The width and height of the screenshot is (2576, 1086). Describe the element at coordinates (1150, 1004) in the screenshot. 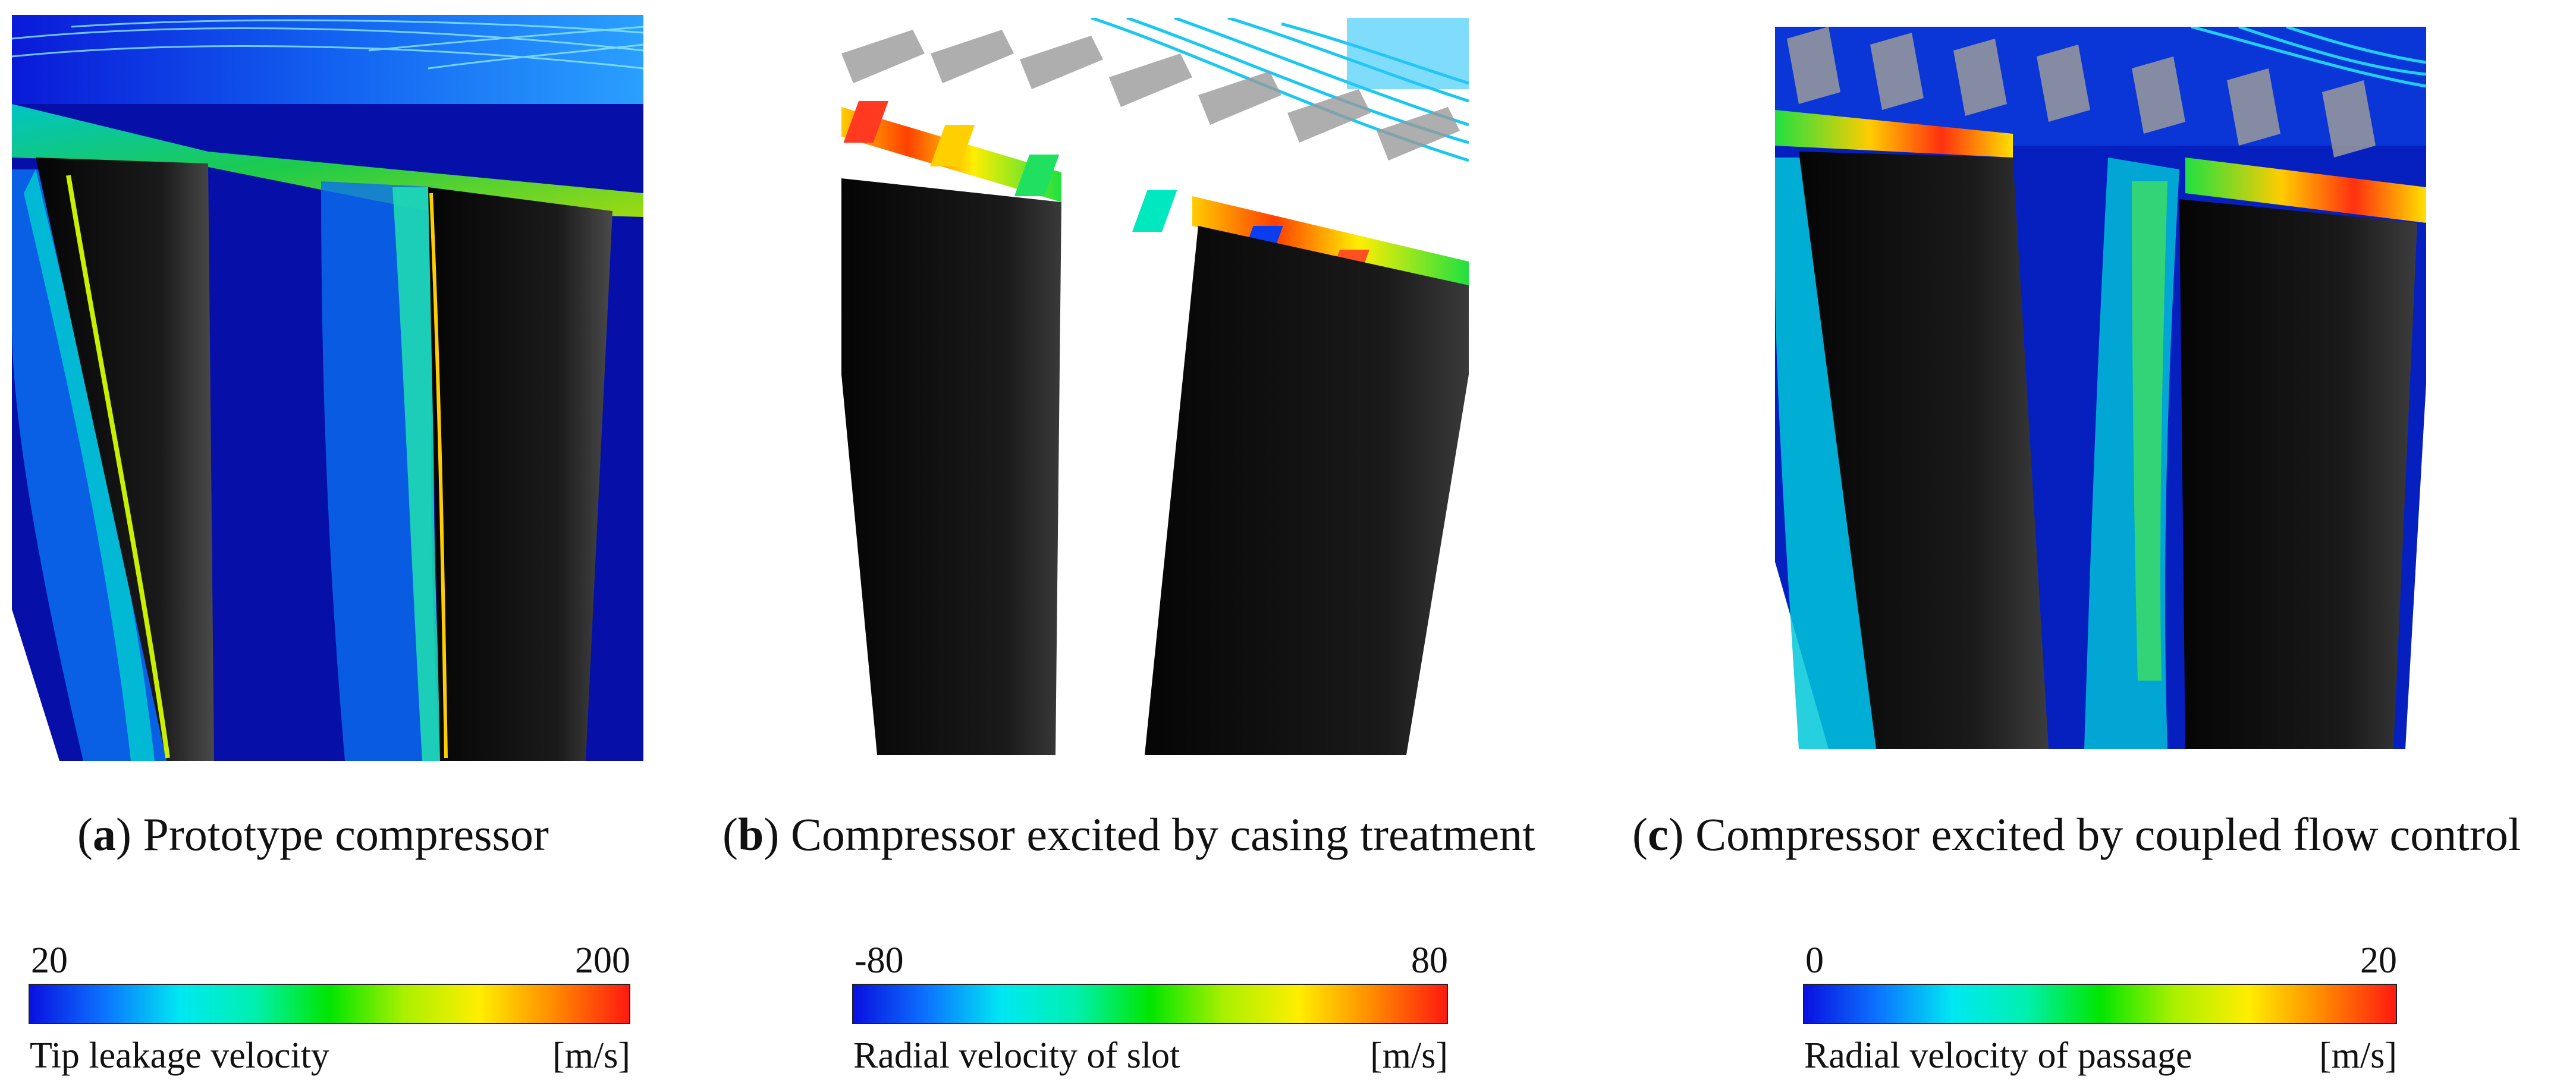

I see `colorbar-b` at that location.